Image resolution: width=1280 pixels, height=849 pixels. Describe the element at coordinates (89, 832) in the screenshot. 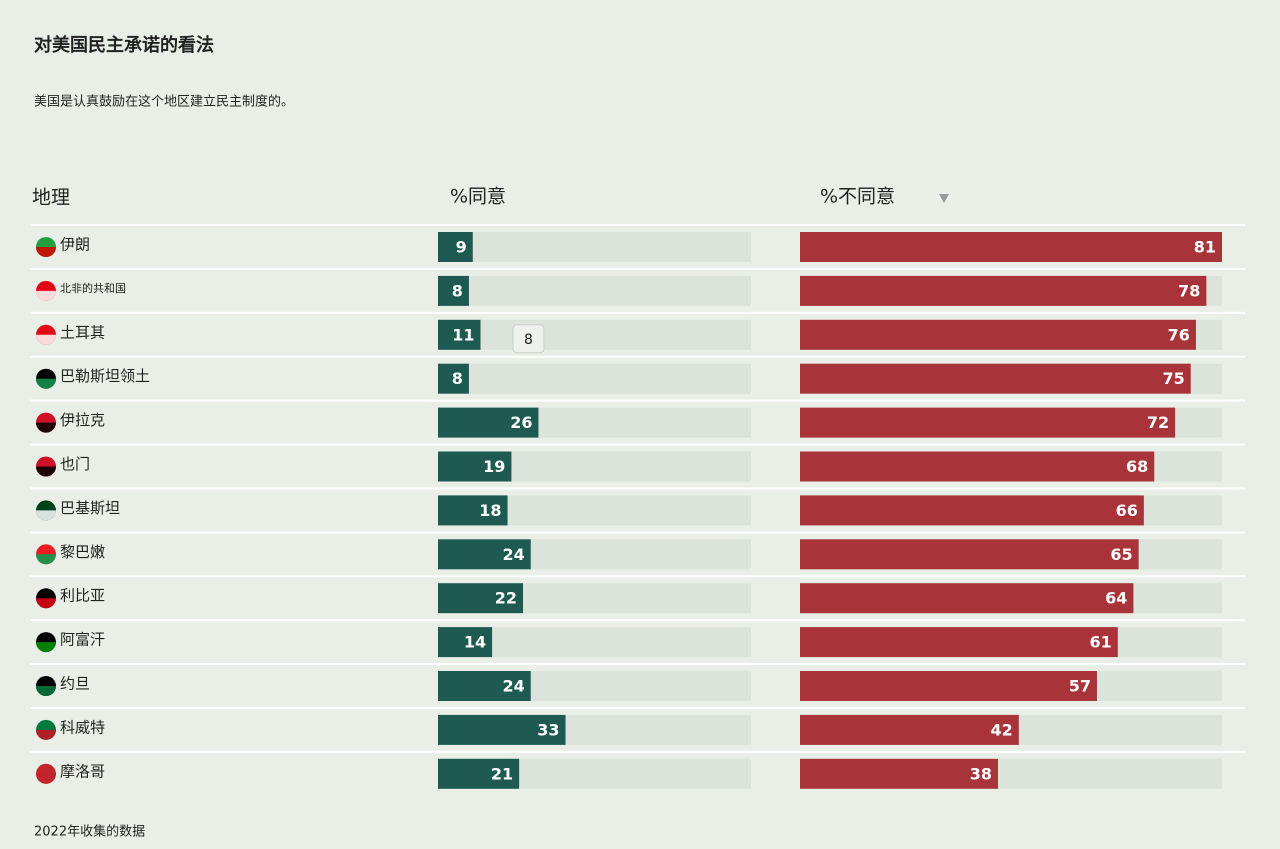

I see `footnote: 2022年收集的数据` at that location.